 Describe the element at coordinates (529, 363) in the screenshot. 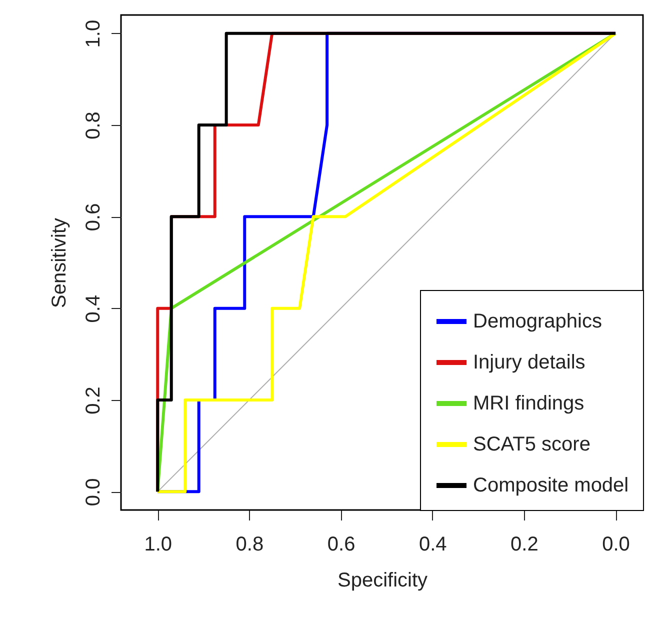

I see `legend-label: Injury details` at that location.